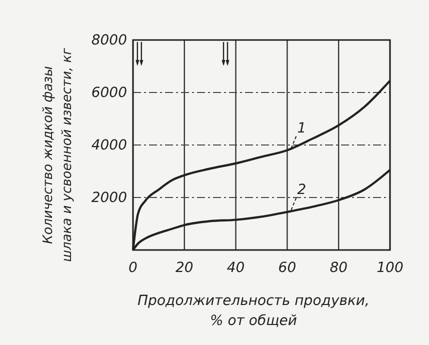  What do you see at coordinates (287, 268) in the screenshot?
I see `x-tick-label: 60` at bounding box center [287, 268].